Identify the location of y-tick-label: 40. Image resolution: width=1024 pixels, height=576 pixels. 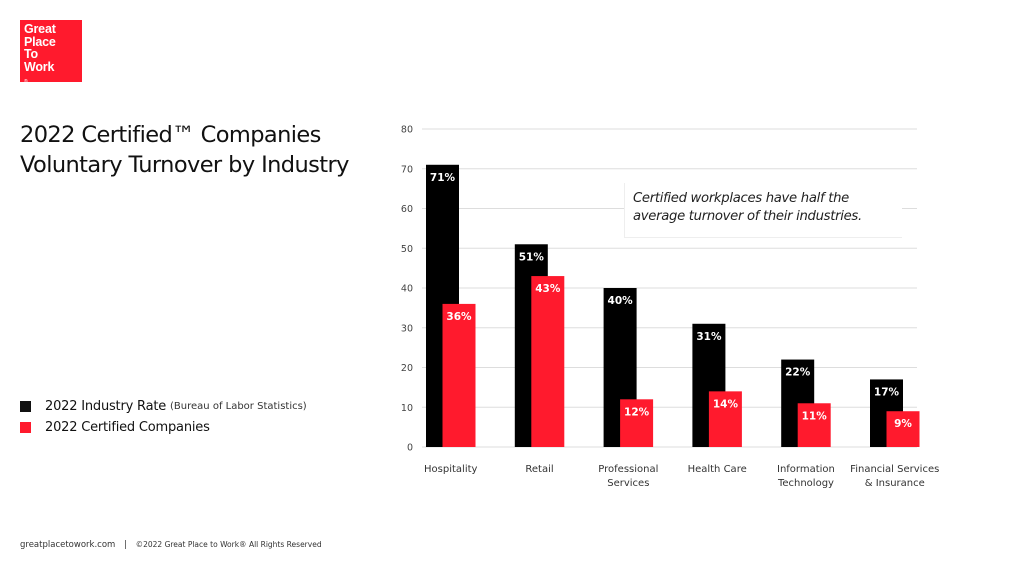
(407, 289).